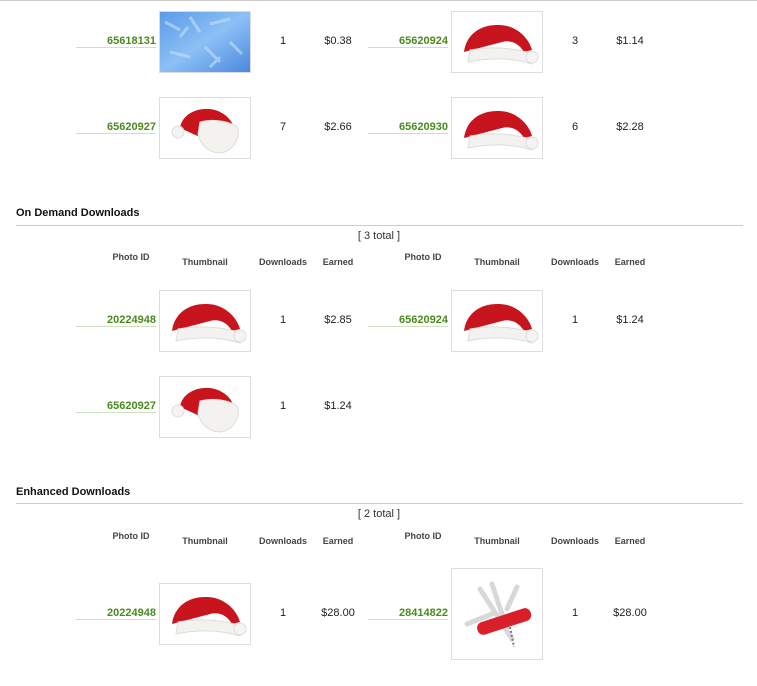  Describe the element at coordinates (205, 42) in the screenshot. I see `thumbnail-blue-texture` at that location.